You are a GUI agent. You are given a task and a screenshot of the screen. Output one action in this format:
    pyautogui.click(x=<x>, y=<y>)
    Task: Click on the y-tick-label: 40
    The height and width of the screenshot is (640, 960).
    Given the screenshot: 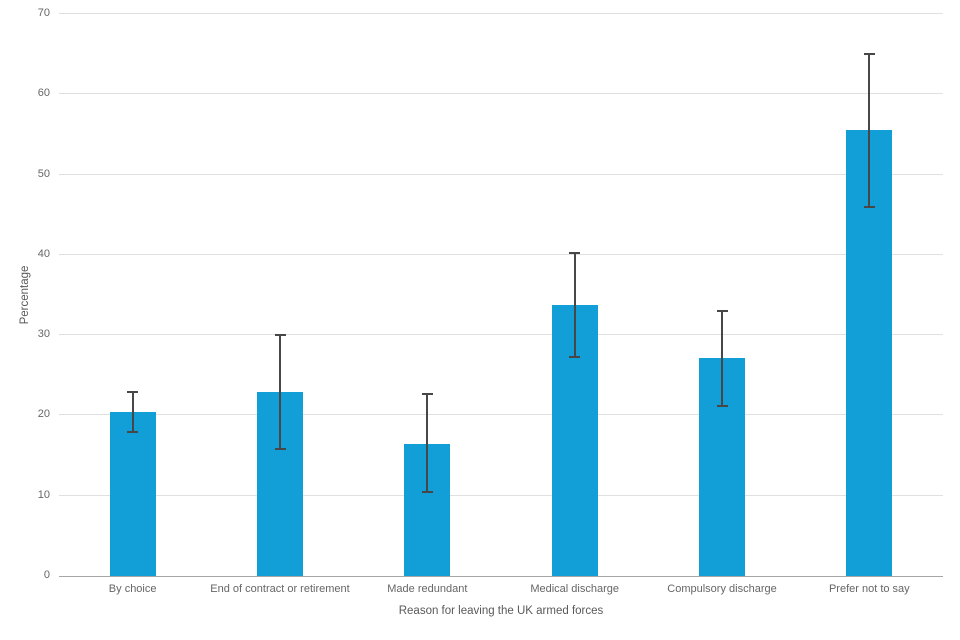 What is the action you would take?
    pyautogui.click(x=43, y=253)
    